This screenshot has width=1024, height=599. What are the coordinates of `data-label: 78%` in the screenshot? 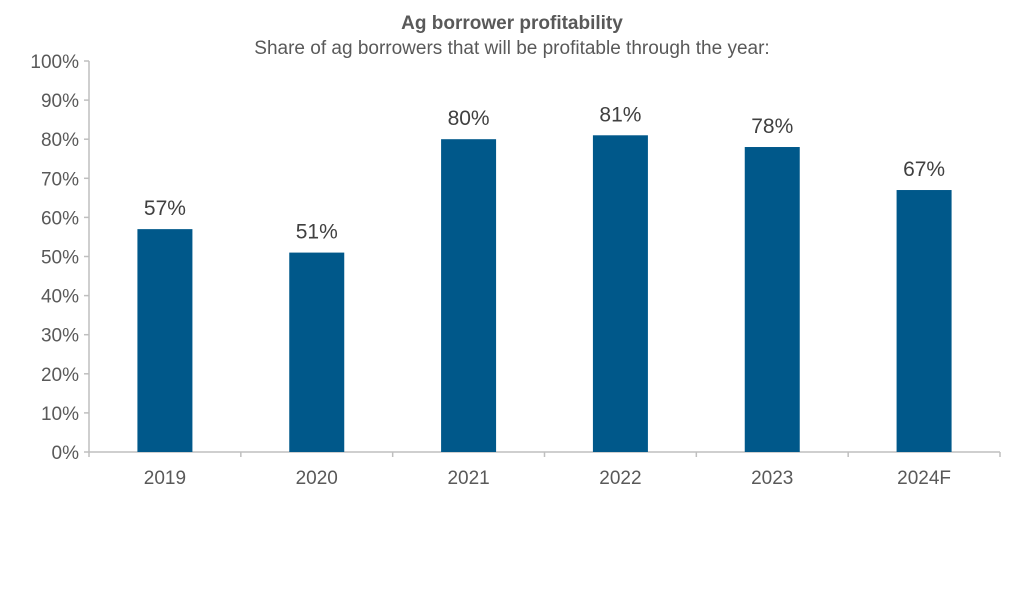 It's located at (772, 126).